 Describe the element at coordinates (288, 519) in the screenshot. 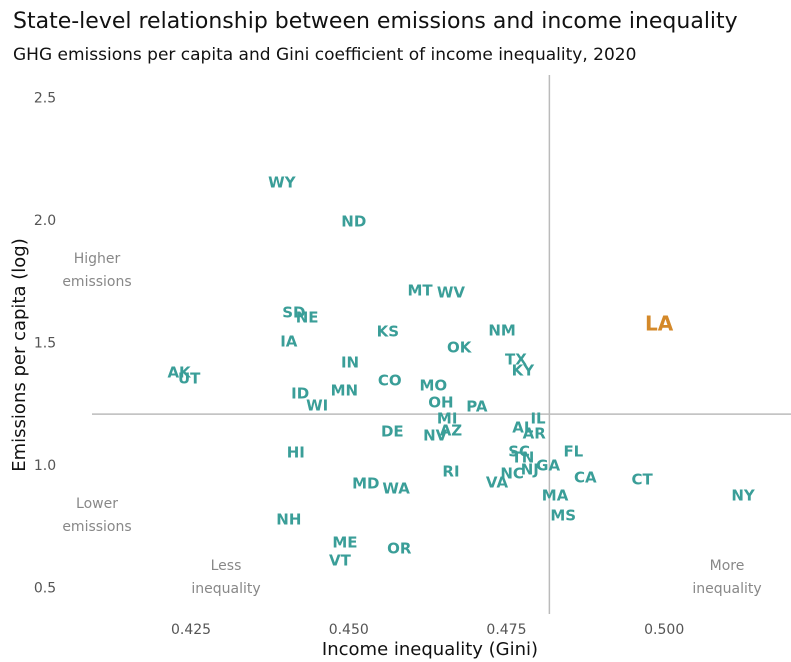

I see `point-label: NH` at that location.